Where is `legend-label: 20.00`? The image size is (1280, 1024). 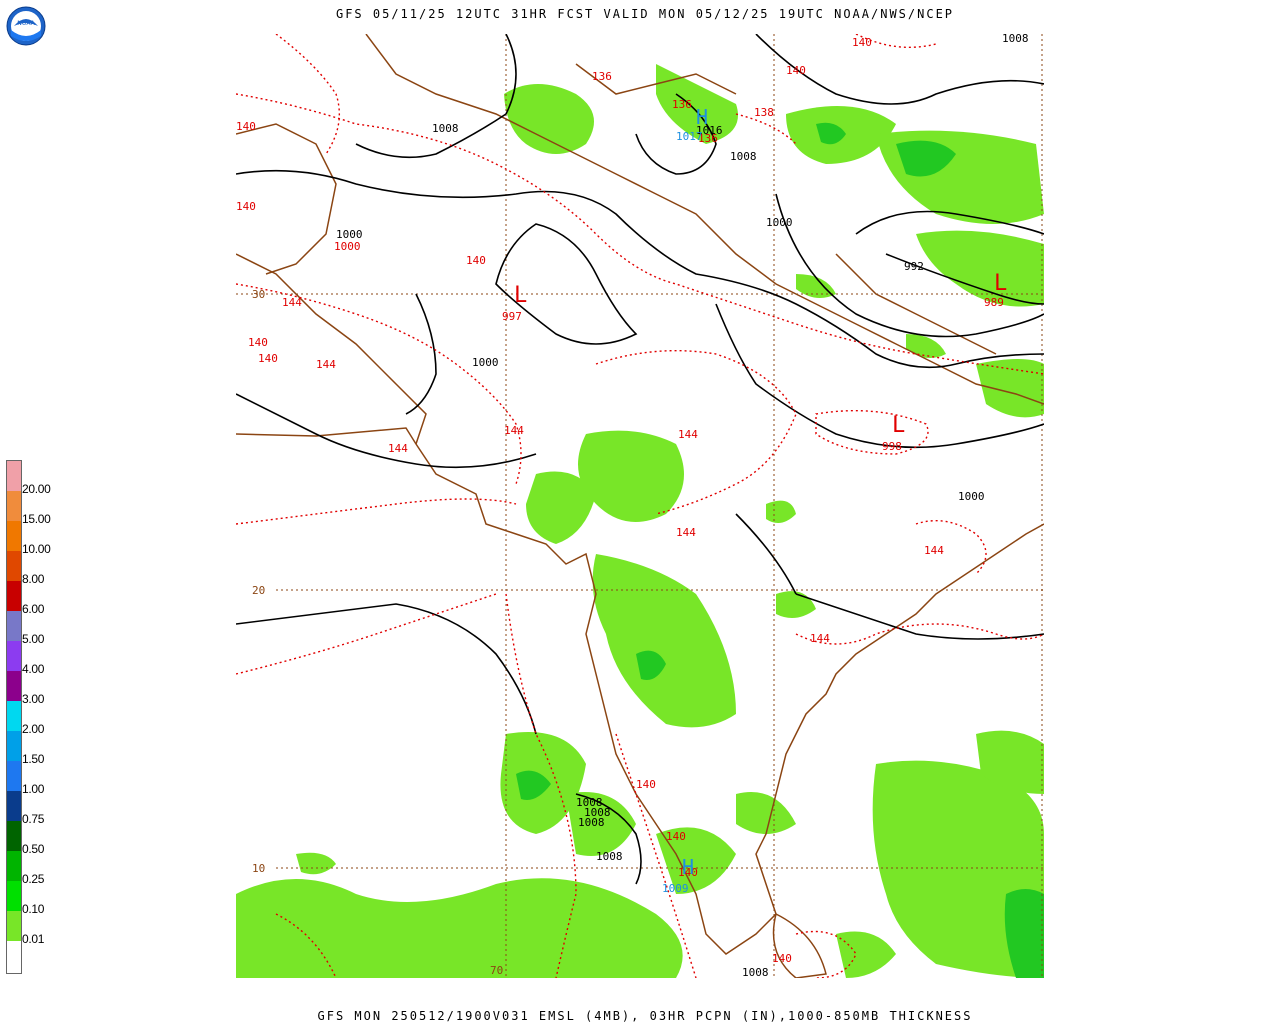
legend-label: 20.00 is located at coordinates (36, 489).